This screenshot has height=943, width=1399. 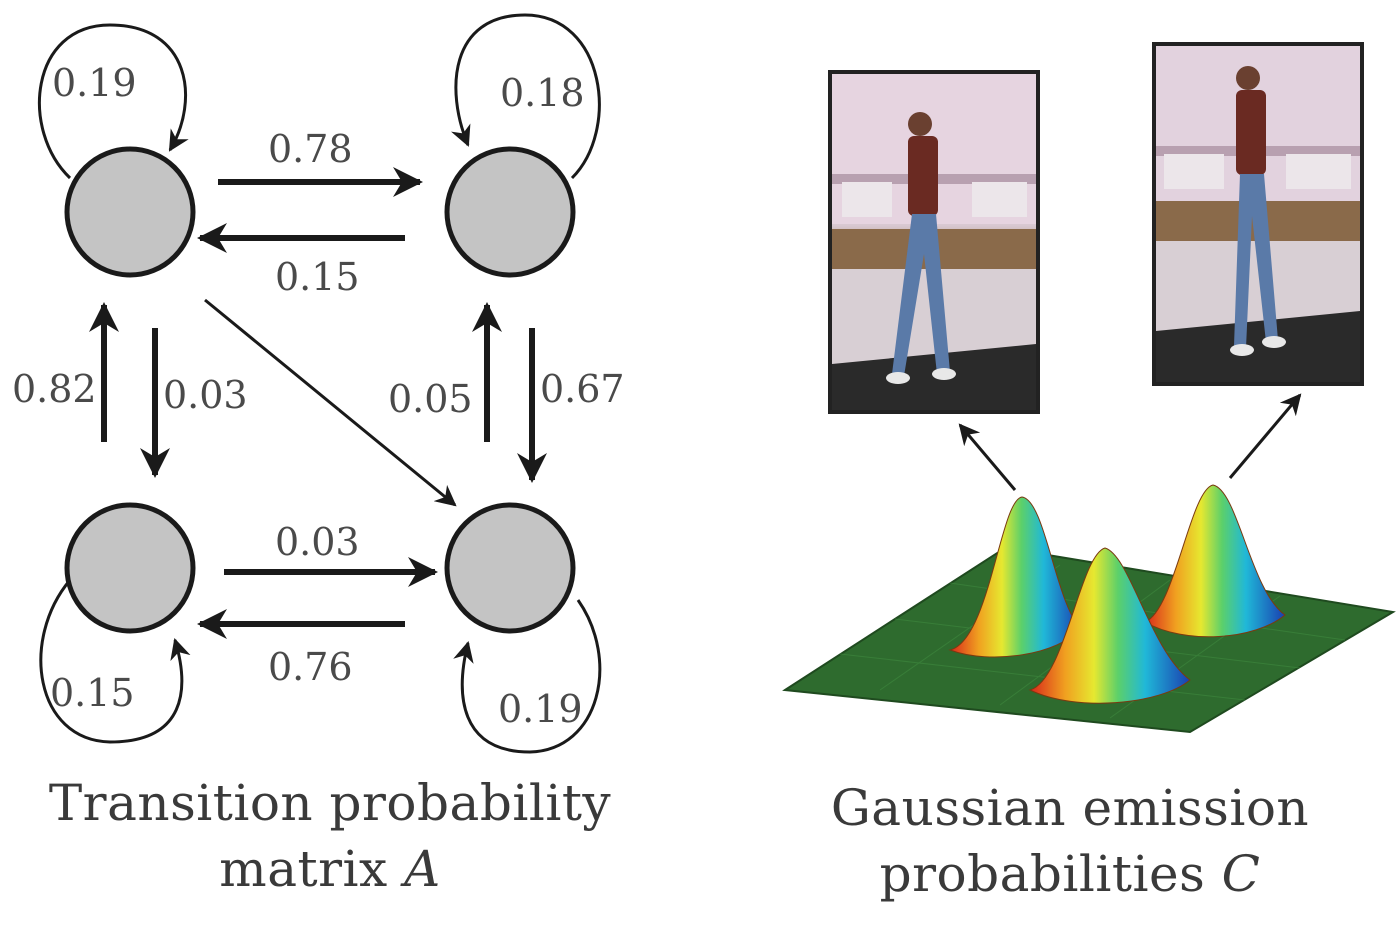 What do you see at coordinates (330, 402) in the screenshot?
I see `arrow-s1-to-s4` at bounding box center [330, 402].